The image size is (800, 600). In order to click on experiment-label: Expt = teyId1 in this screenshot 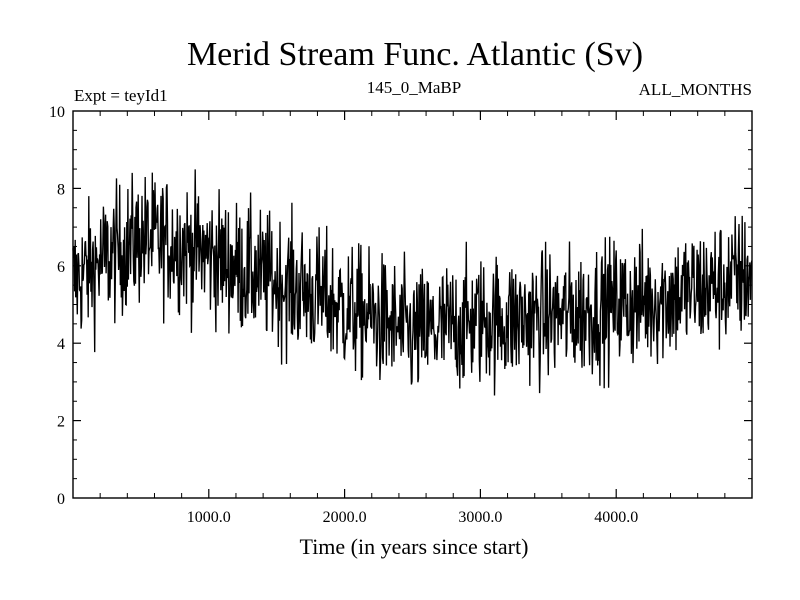, I will do `click(121, 95)`.